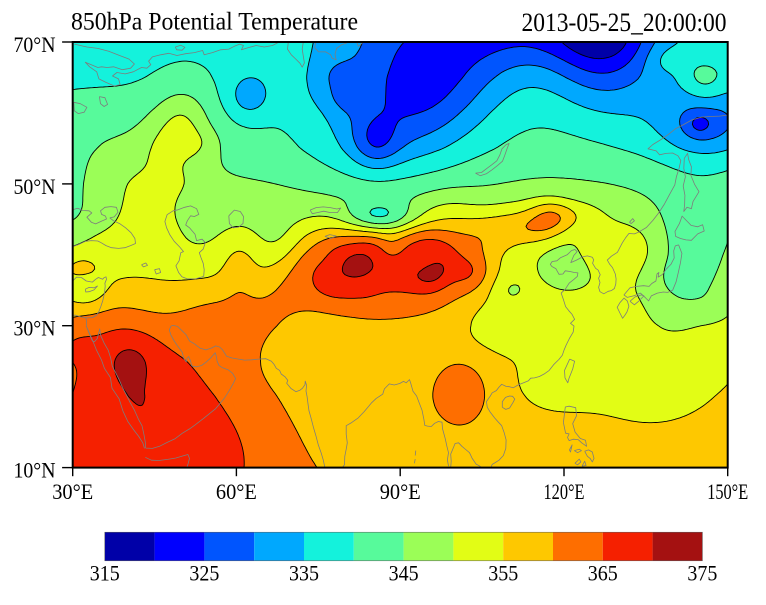 The width and height of the screenshot is (766, 605). Describe the element at coordinates (564, 491) in the screenshot. I see `svg-text: 120°E` at that location.